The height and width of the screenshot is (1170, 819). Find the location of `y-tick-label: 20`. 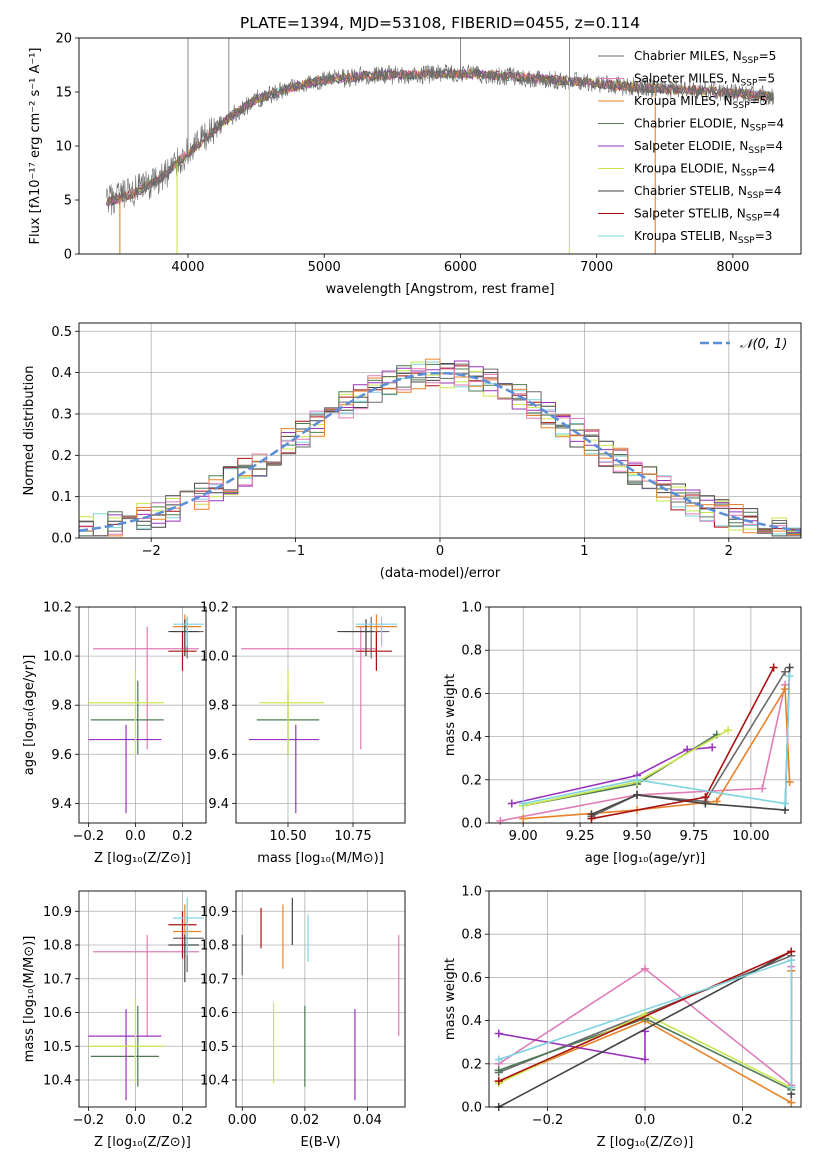

y-tick-label: 20 is located at coordinates (63, 39).